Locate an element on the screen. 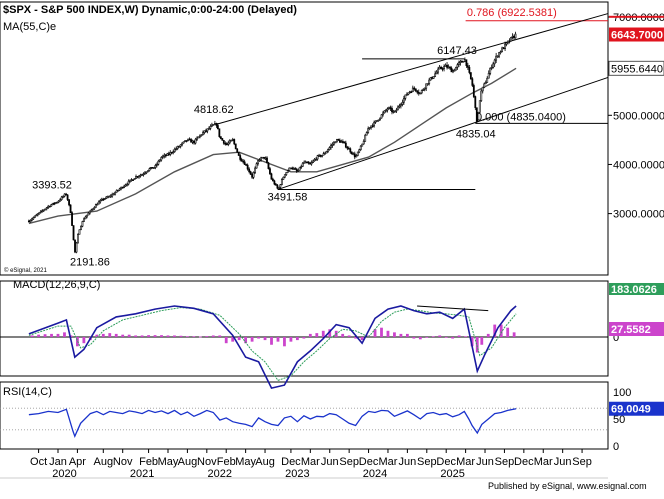 The width and height of the screenshot is (664, 499). x-month-label: Apr is located at coordinates (77, 462).